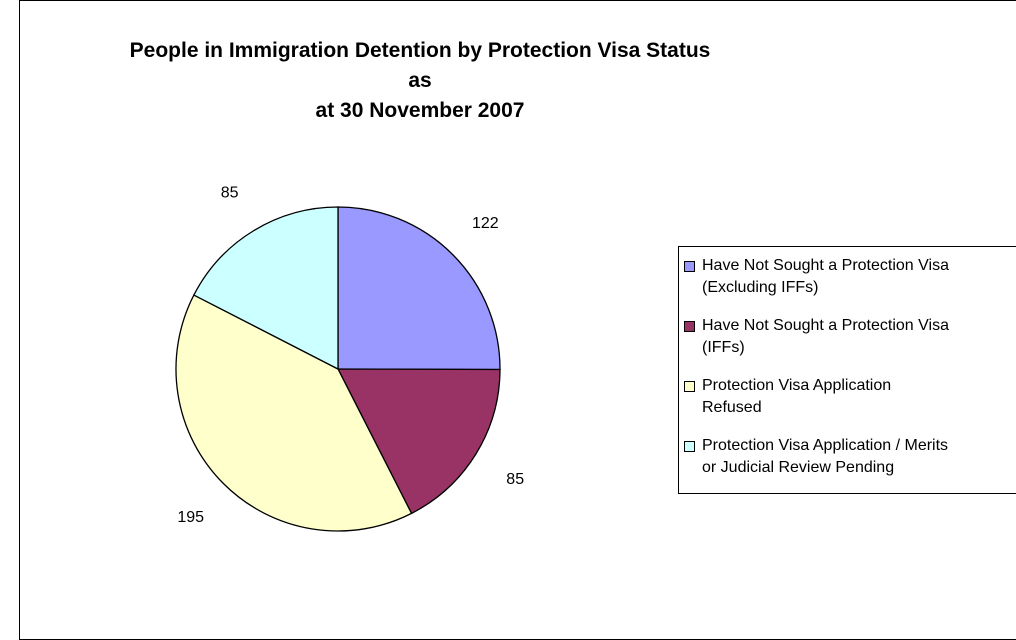 The height and width of the screenshot is (640, 1016). Describe the element at coordinates (190, 517) in the screenshot. I see `data-label-application-refused: 195` at that location.